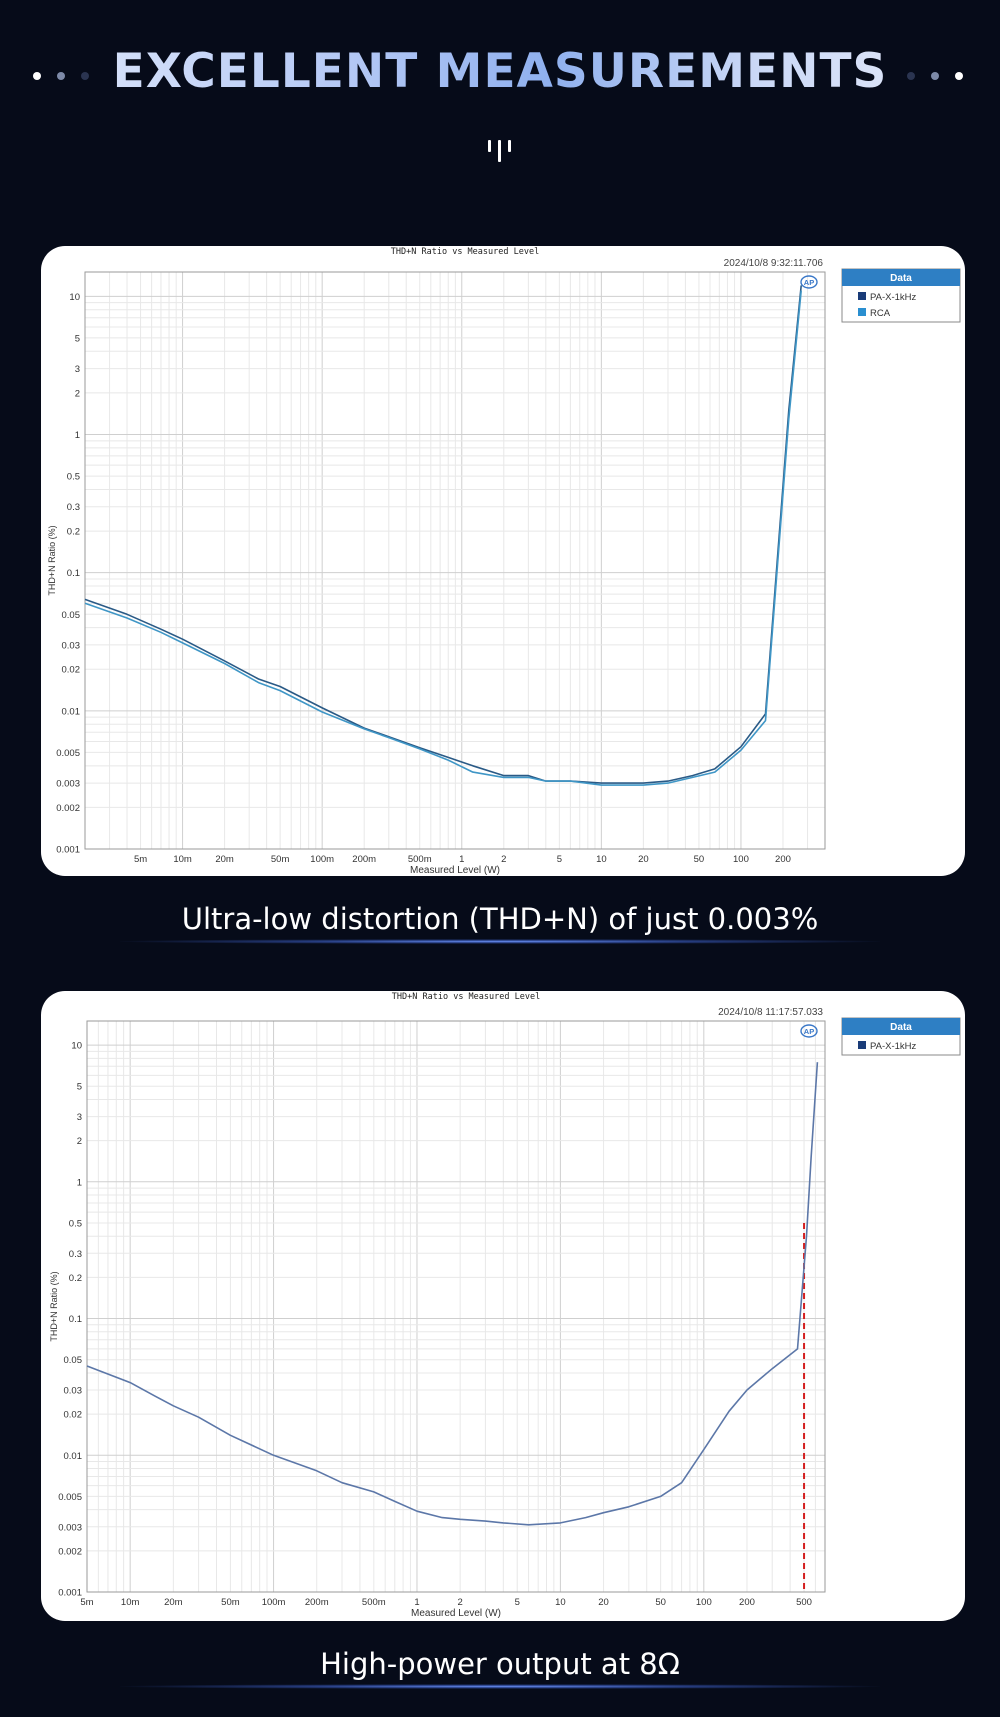  Describe the element at coordinates (774, 263) in the screenshot. I see `chart-timestamp: 2024/10/8 9:32:11.706` at that location.